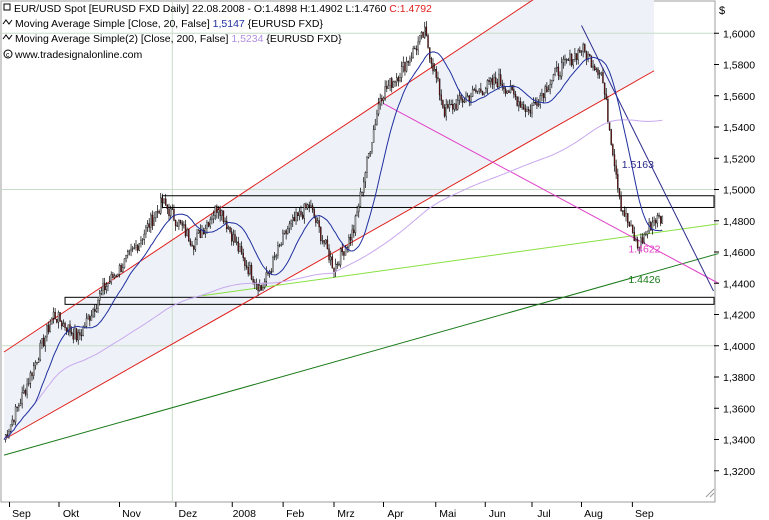  What do you see at coordinates (710, 493) in the screenshot?
I see `resize-grip-icon` at bounding box center [710, 493].